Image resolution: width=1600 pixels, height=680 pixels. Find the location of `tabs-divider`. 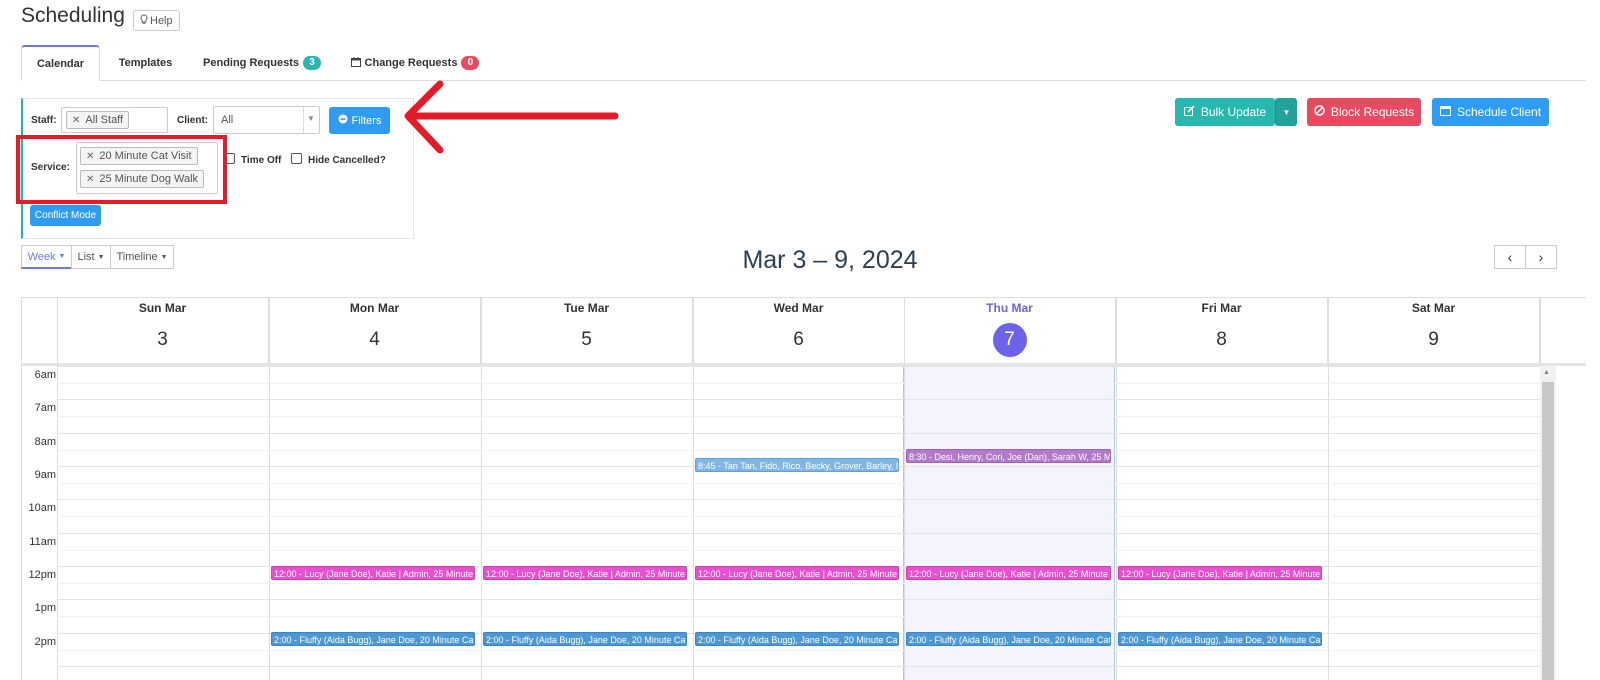

tabs-divider is located at coordinates (803, 80).